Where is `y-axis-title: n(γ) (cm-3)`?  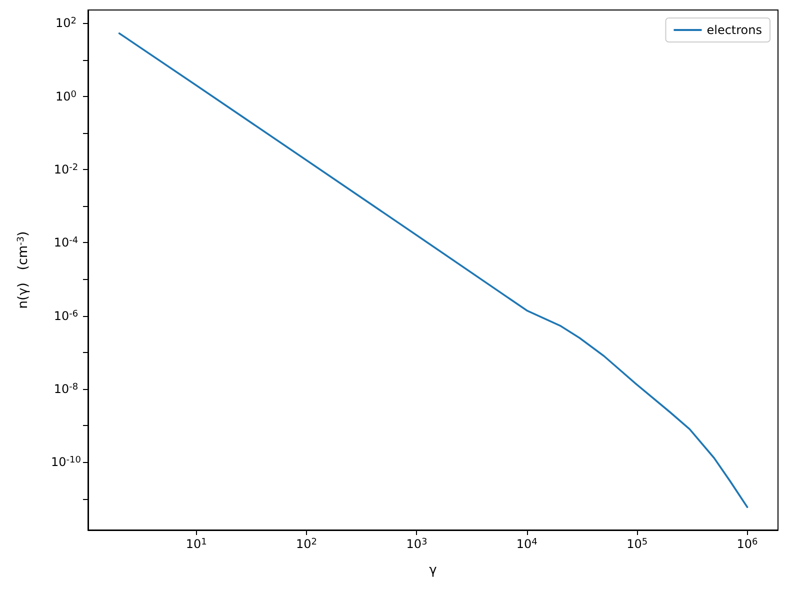 y-axis-title: n(γ) (cm-3) is located at coordinates (23, 270).